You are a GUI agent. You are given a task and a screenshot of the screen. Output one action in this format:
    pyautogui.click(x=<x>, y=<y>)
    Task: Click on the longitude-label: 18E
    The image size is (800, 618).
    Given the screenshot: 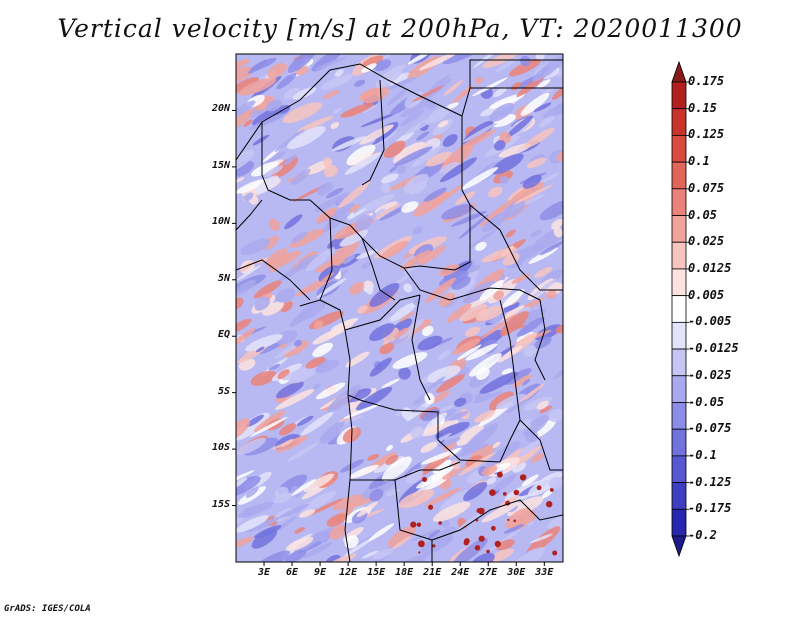 What is the action you would take?
    pyautogui.click(x=404, y=572)
    